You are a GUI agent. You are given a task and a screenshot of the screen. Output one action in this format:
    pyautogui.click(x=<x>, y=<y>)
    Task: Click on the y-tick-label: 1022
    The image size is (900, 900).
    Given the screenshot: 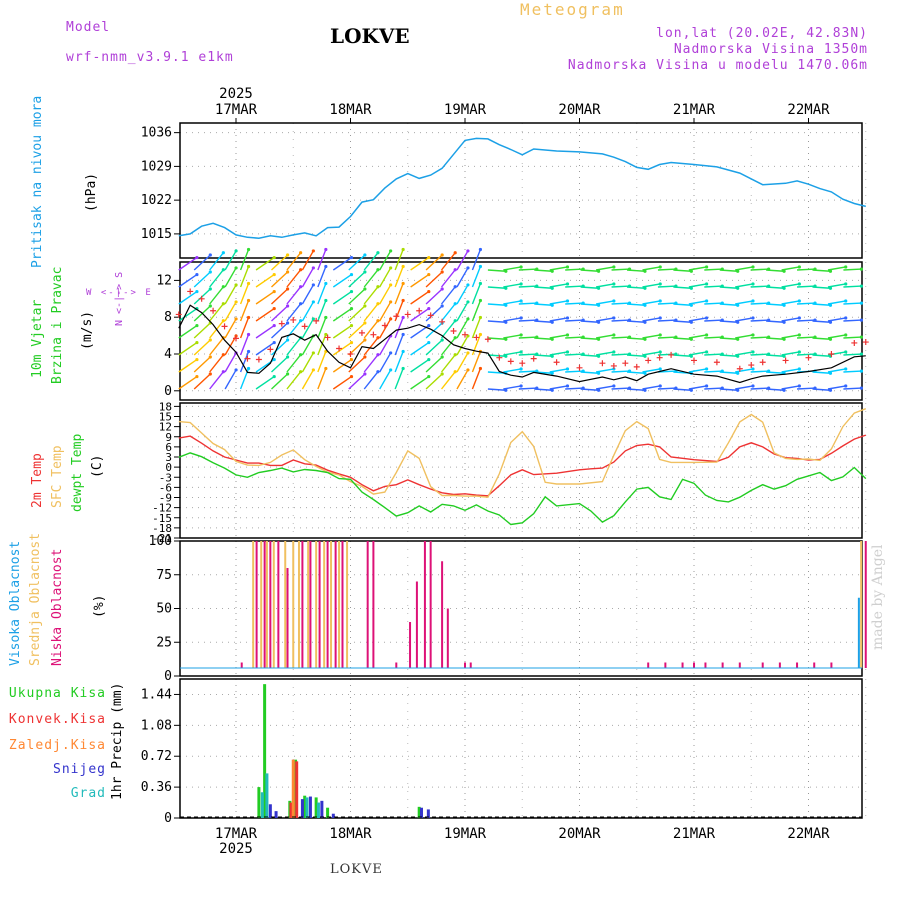 What is the action you would take?
    pyautogui.click(x=156, y=200)
    